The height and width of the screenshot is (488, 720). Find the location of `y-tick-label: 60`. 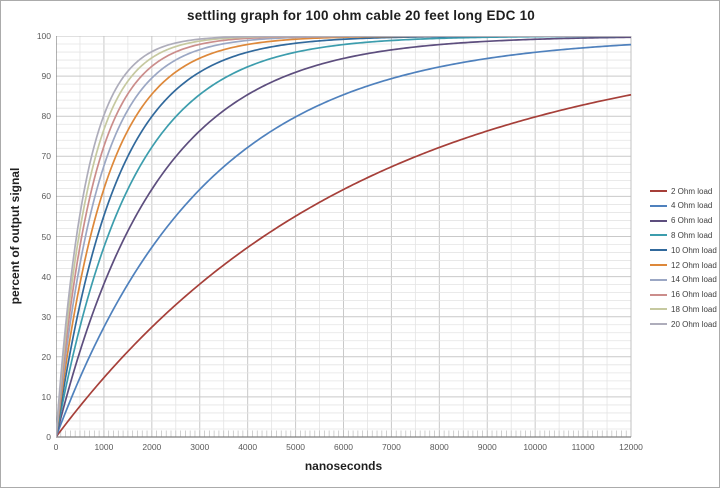

y-tick-label: 60 is located at coordinates (46, 196).